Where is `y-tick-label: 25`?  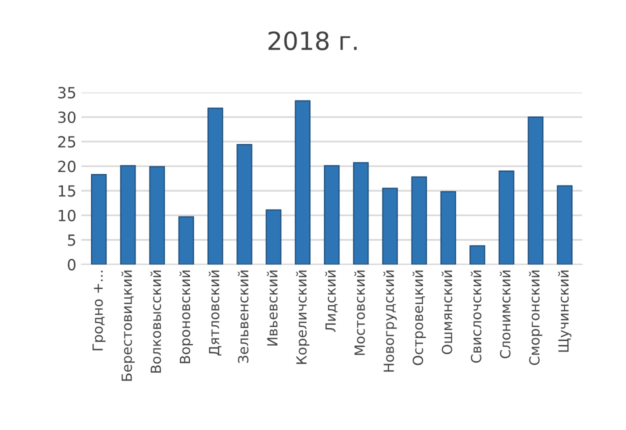
y-tick-label: 25 is located at coordinates (67, 142).